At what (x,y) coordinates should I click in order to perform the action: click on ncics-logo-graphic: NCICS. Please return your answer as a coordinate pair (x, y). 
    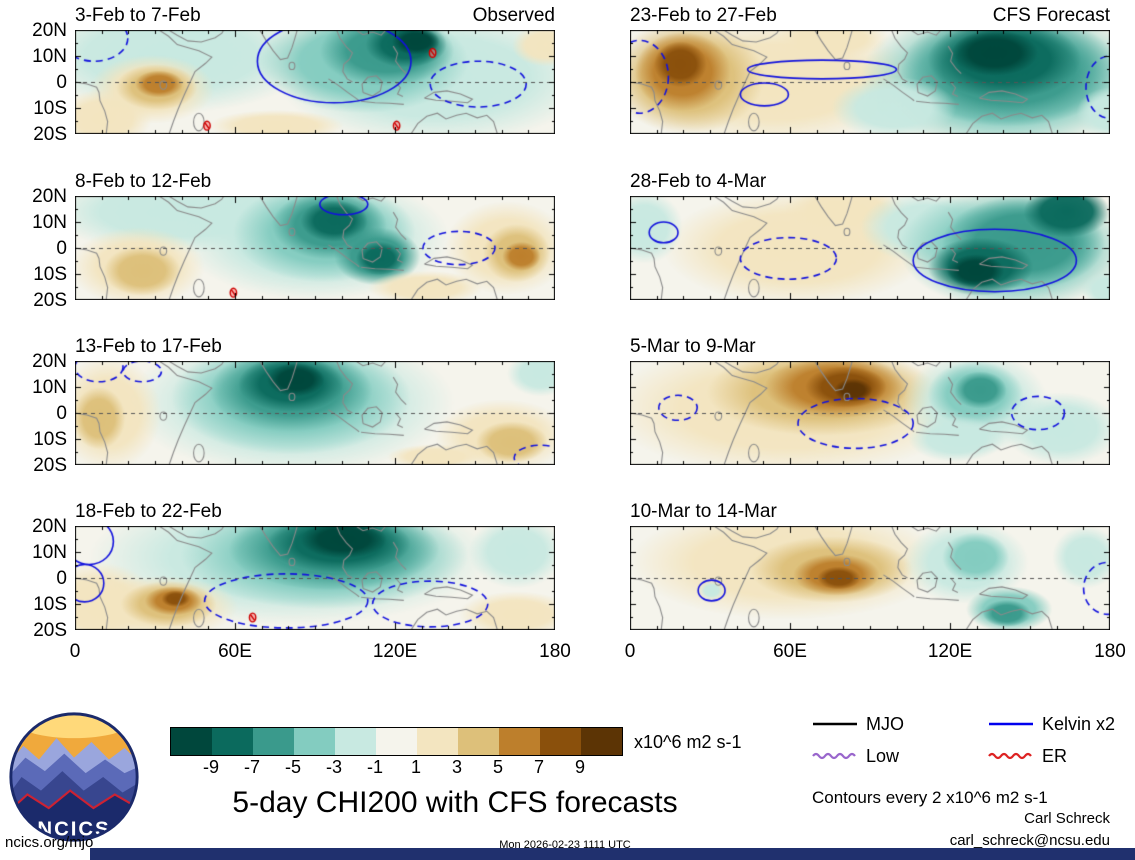
    Looking at the image, I should click on (74, 777).